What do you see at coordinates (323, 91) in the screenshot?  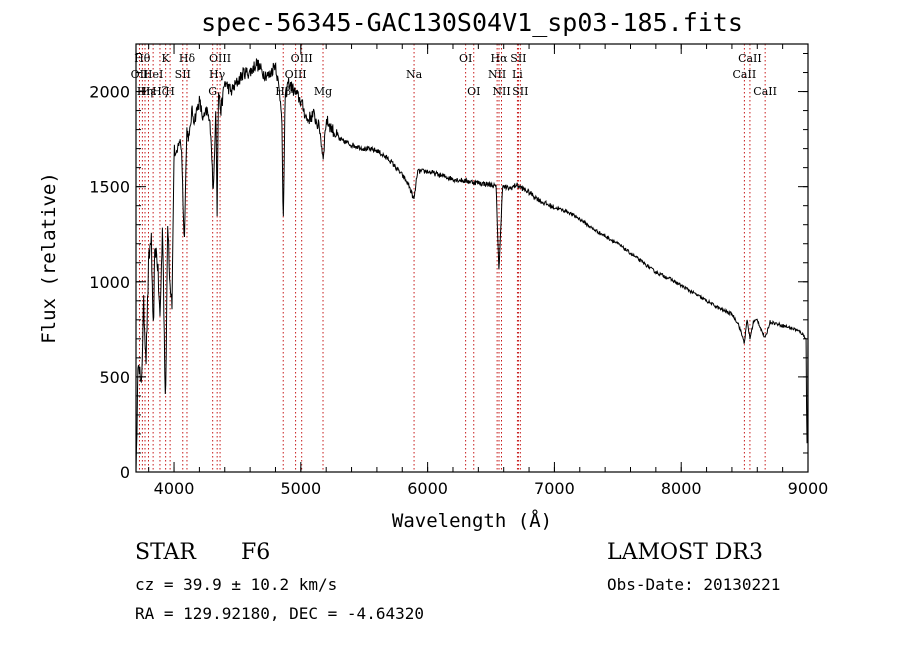 I see `spectral-line-label-16: Mg` at bounding box center [323, 91].